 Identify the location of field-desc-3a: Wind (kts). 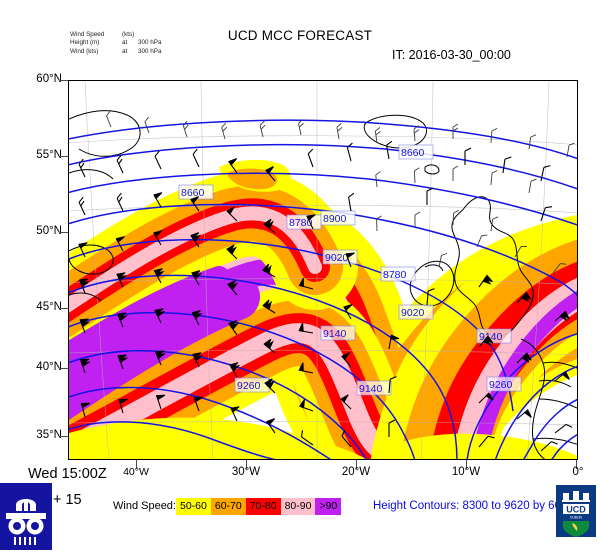
(96, 52).